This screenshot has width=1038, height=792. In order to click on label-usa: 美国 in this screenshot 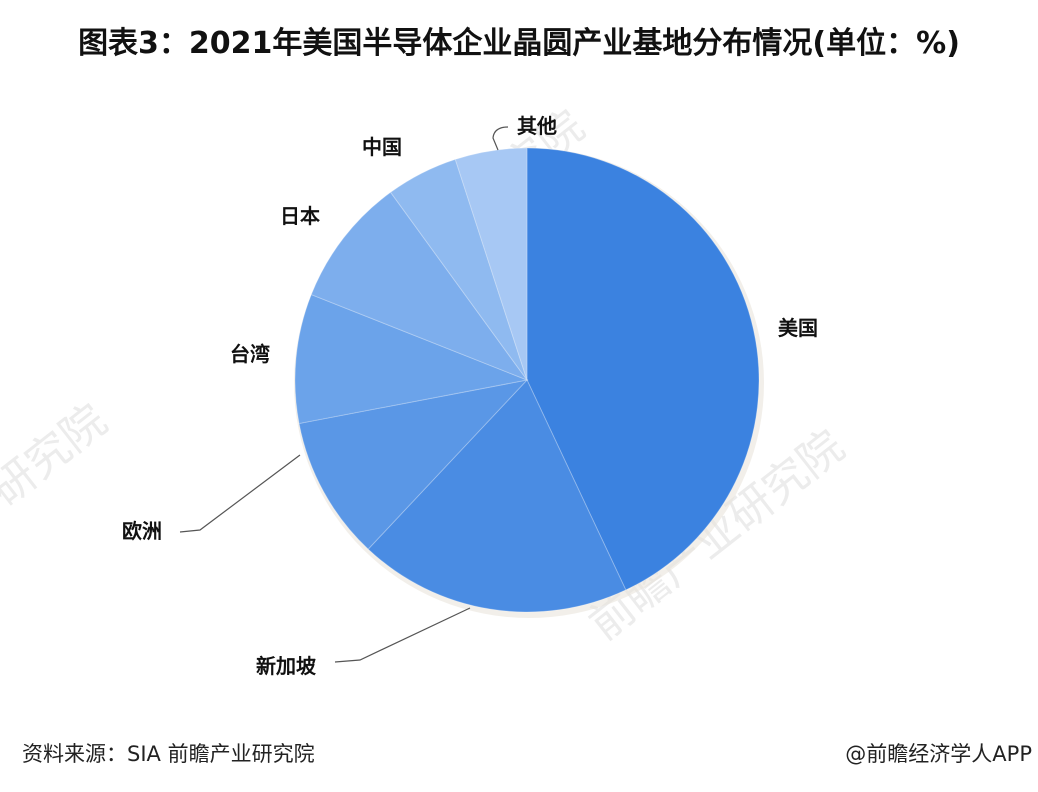, I will do `click(798, 328)`.